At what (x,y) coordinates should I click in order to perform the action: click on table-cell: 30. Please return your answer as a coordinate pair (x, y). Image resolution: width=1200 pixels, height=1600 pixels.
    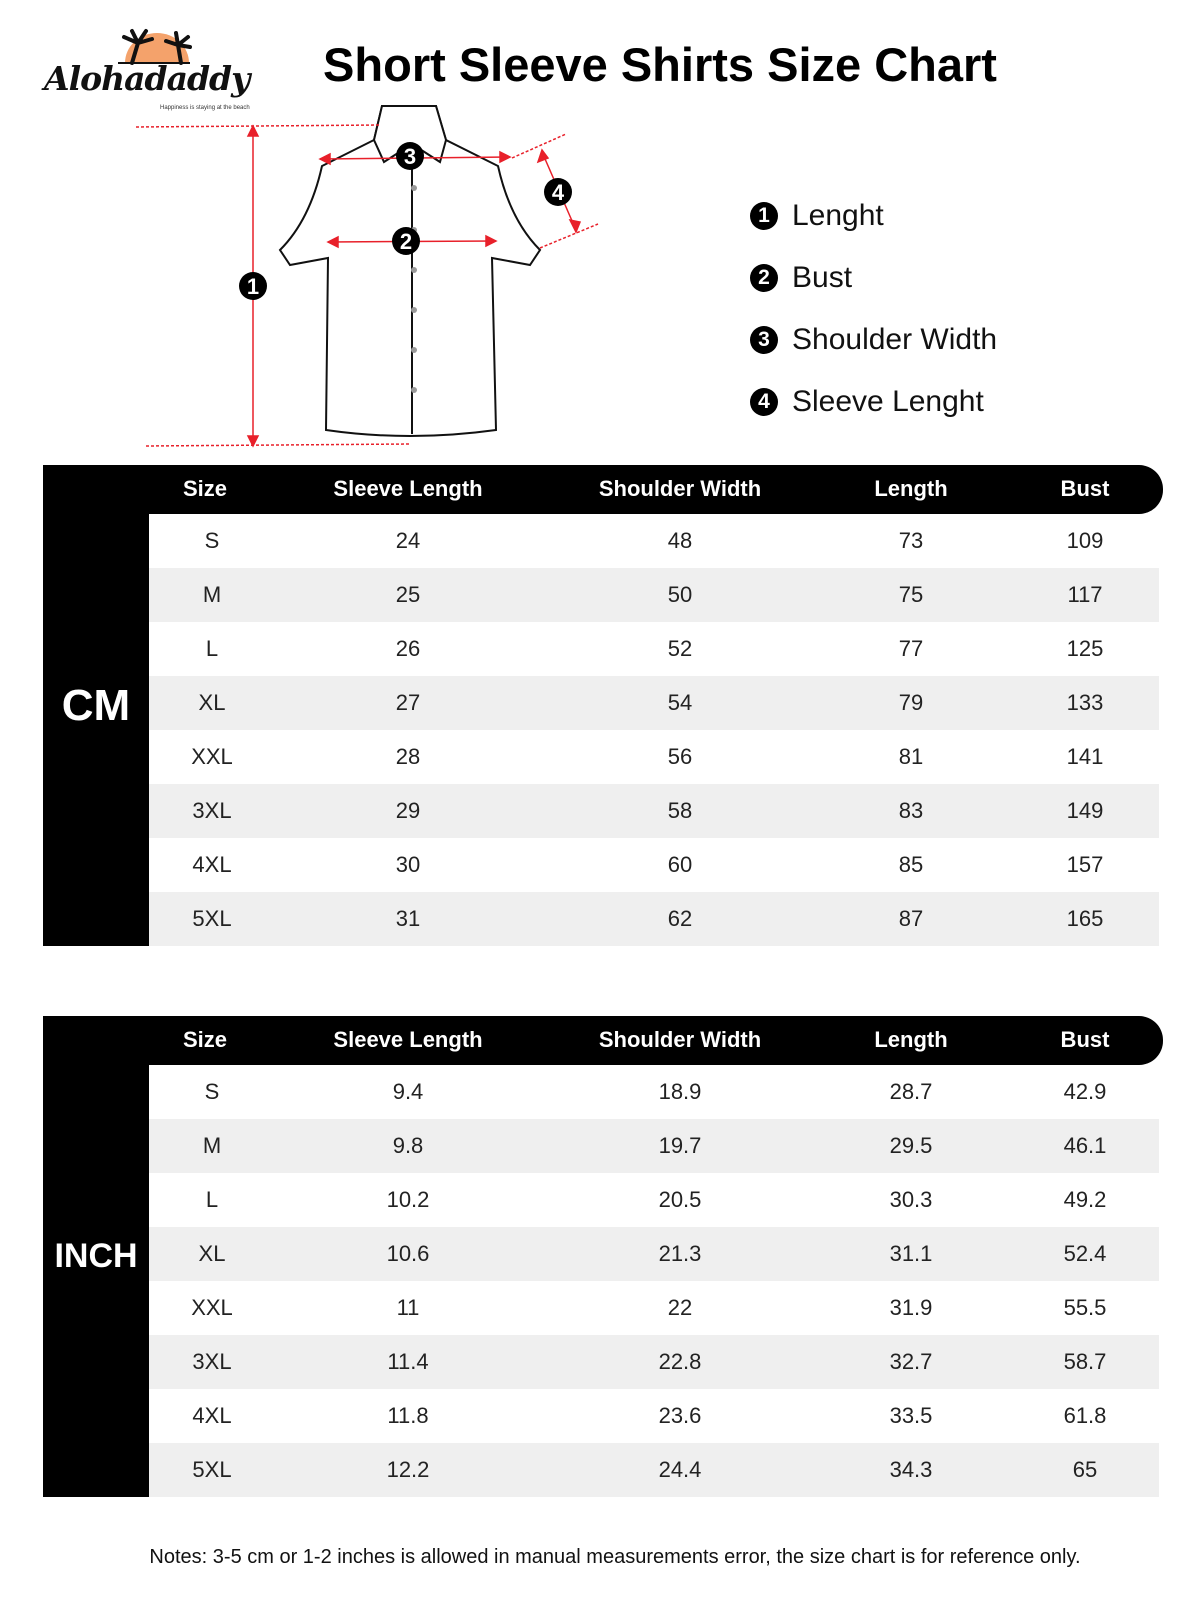
    Looking at the image, I should click on (408, 864).